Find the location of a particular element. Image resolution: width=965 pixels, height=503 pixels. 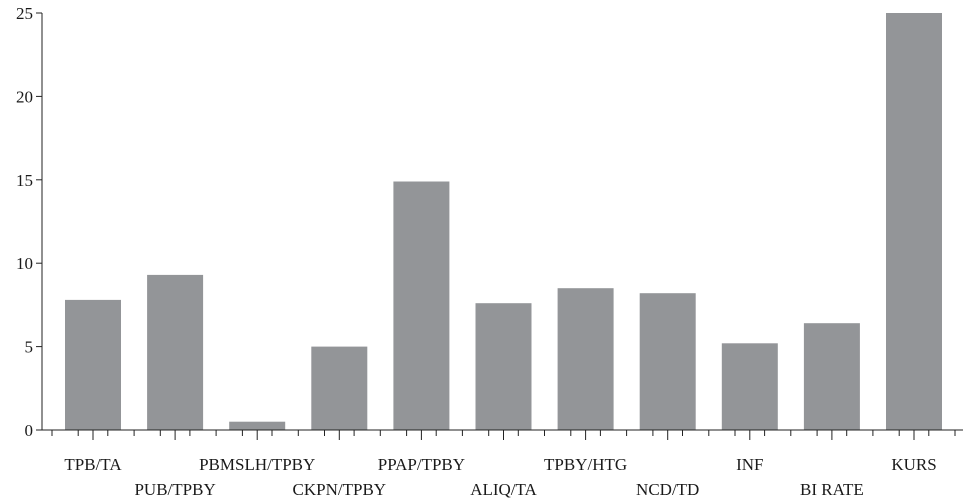

bar-bi-rate is located at coordinates (831, 376).